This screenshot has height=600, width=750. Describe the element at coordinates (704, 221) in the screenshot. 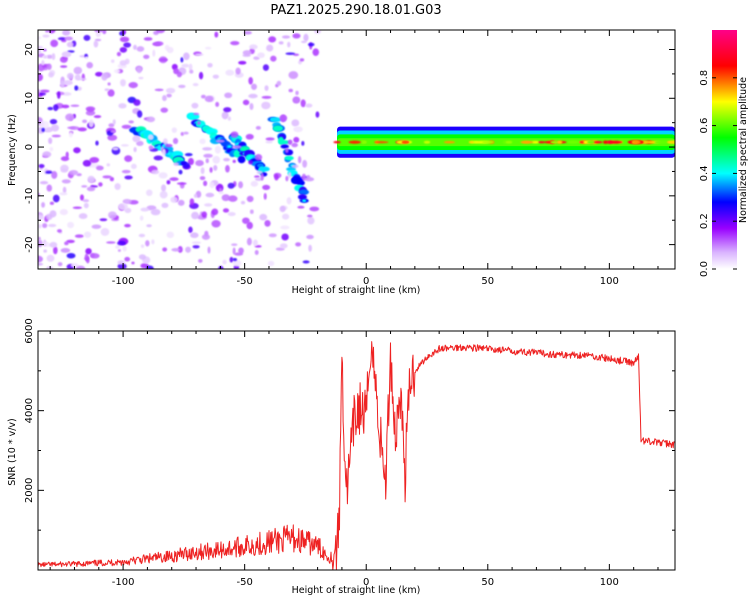

I see `colorbar-tick-label: 0.2` at that location.